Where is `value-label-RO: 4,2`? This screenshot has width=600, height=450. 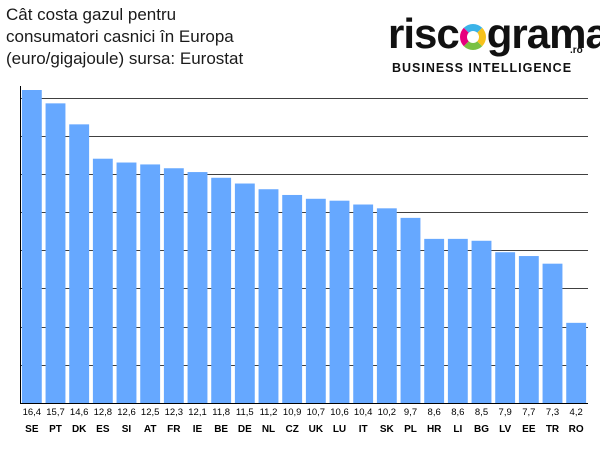 value-label-RO: 4,2 is located at coordinates (576, 412).